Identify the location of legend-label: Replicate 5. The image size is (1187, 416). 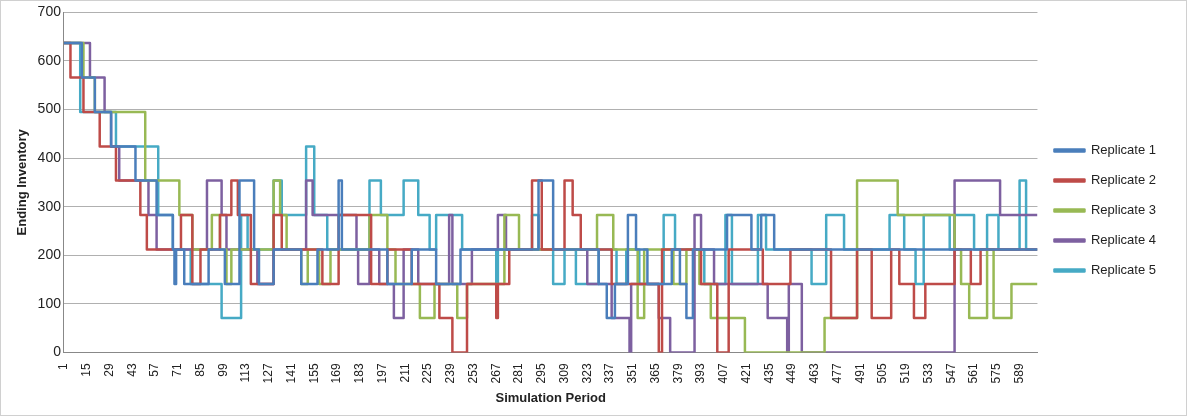
(1123, 270).